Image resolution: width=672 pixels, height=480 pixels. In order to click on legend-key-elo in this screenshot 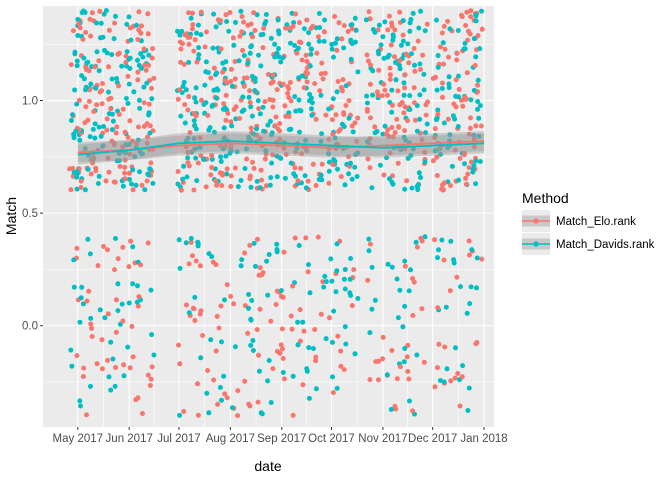, I will do `click(536, 221)`.